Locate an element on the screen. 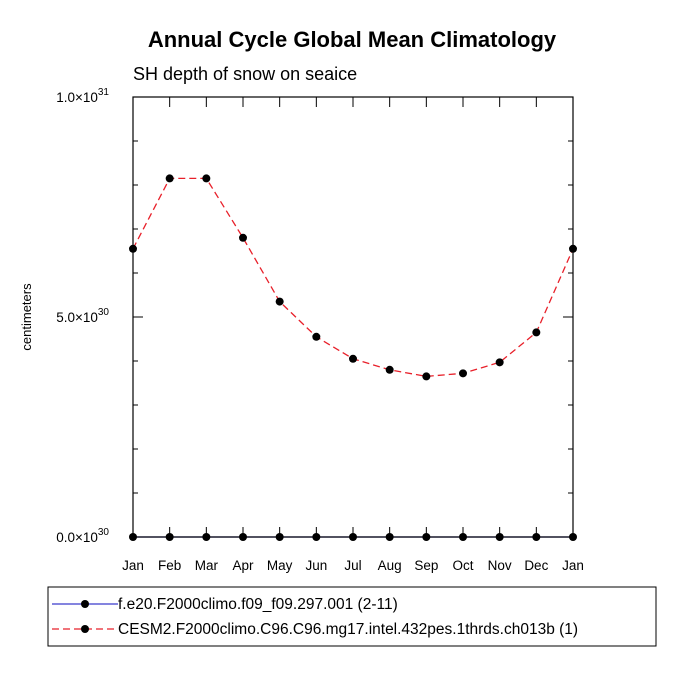  x-tick-label: Jun is located at coordinates (316, 565).